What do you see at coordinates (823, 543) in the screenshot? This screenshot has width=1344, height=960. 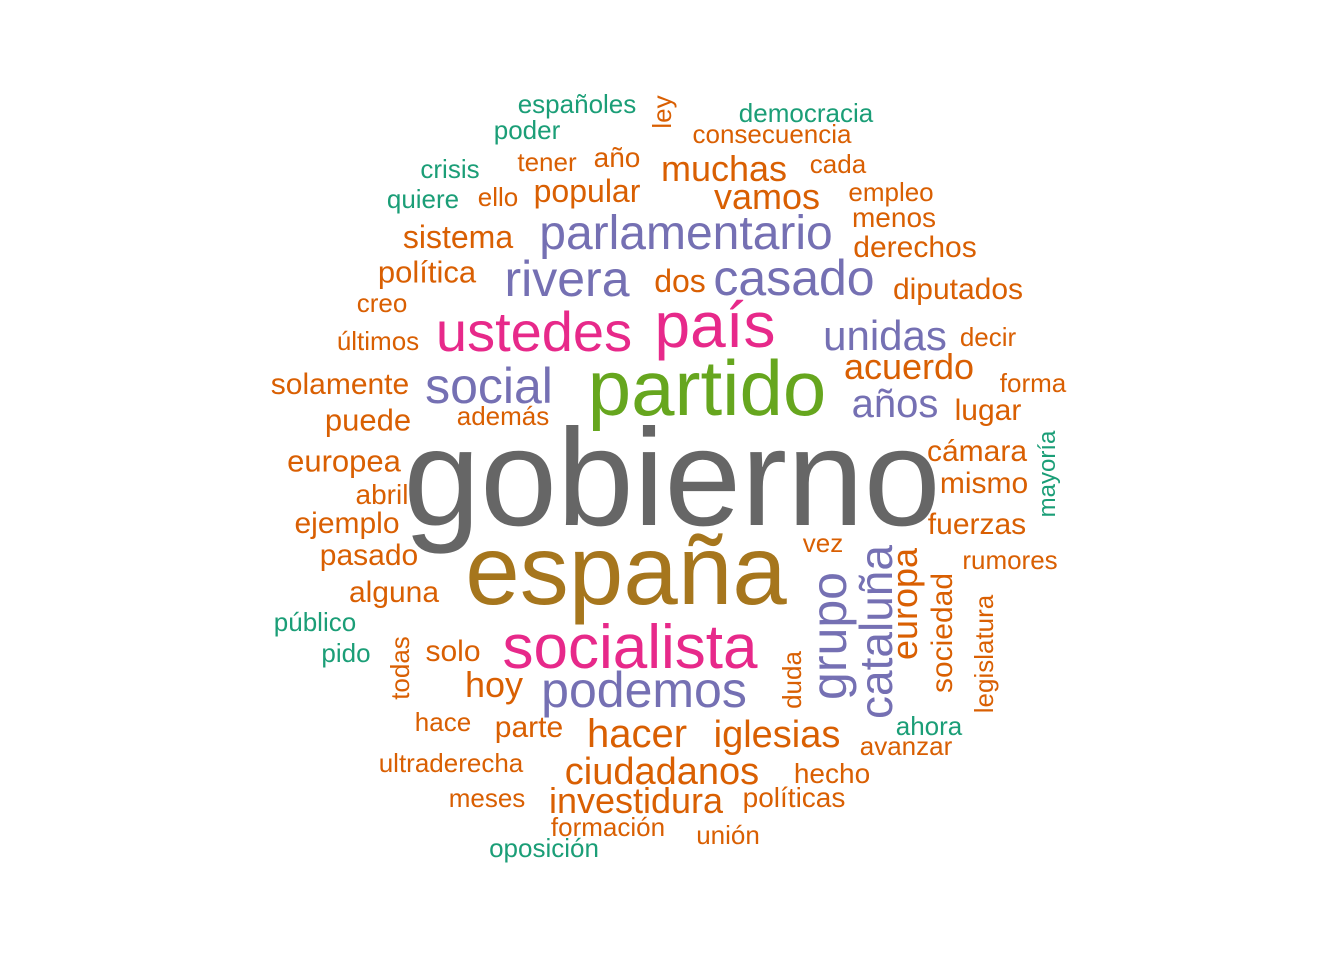 I see `word-vez: vez` at bounding box center [823, 543].